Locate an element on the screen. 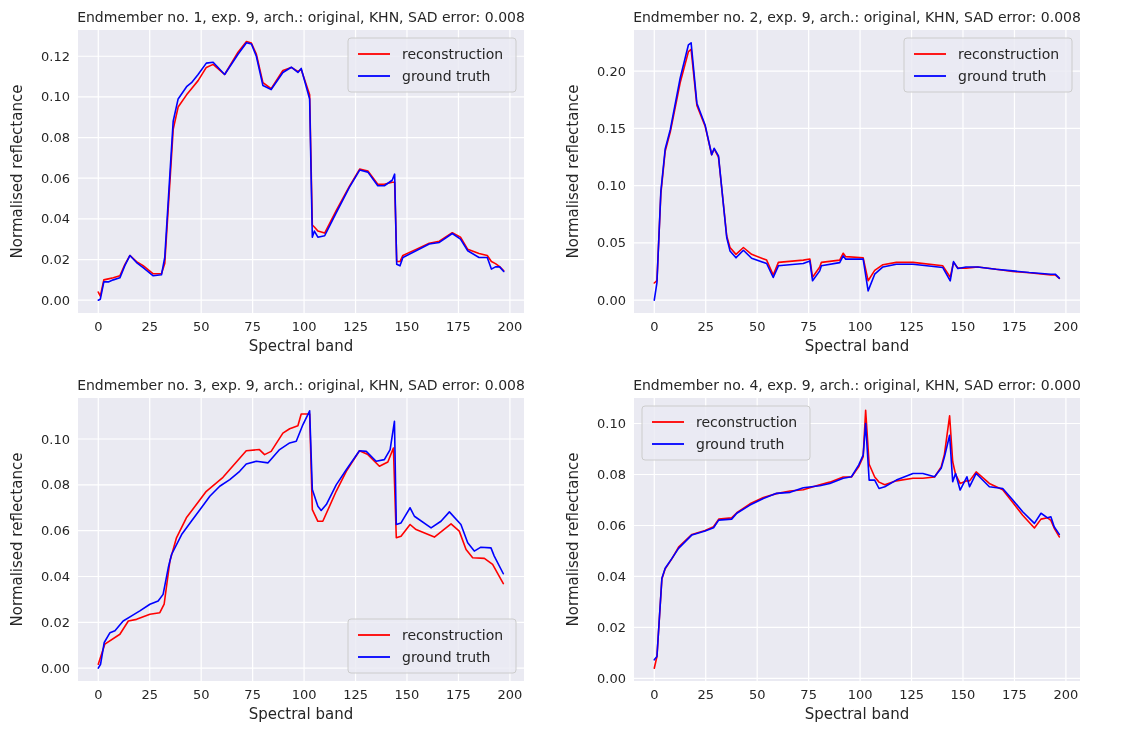 The height and width of the screenshot is (733, 1127). chart-title: Endmember no. 2, exp. 9, arch.: original, KHN, SAD error: 0.008 is located at coordinates (857, 17).